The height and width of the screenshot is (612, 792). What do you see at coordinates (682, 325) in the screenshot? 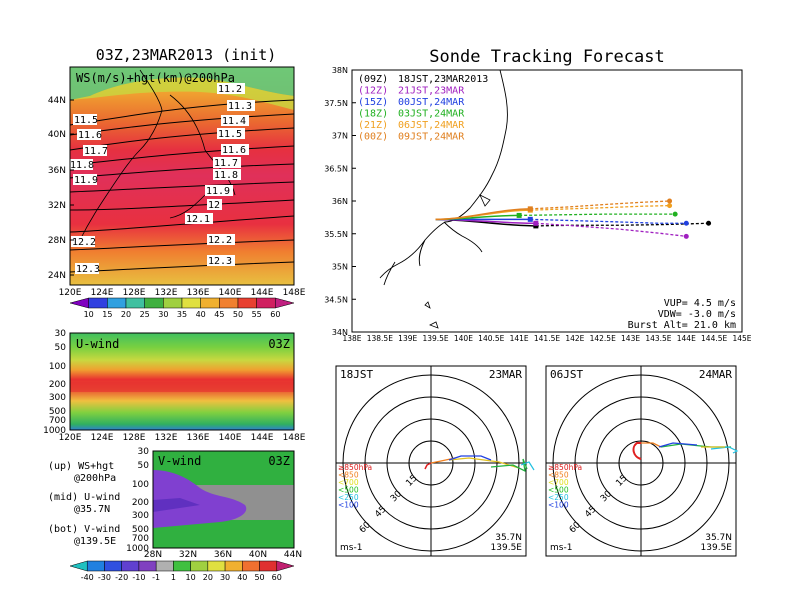
I see `param-burst: Burst Alt= 21.0 km` at bounding box center [682, 325].